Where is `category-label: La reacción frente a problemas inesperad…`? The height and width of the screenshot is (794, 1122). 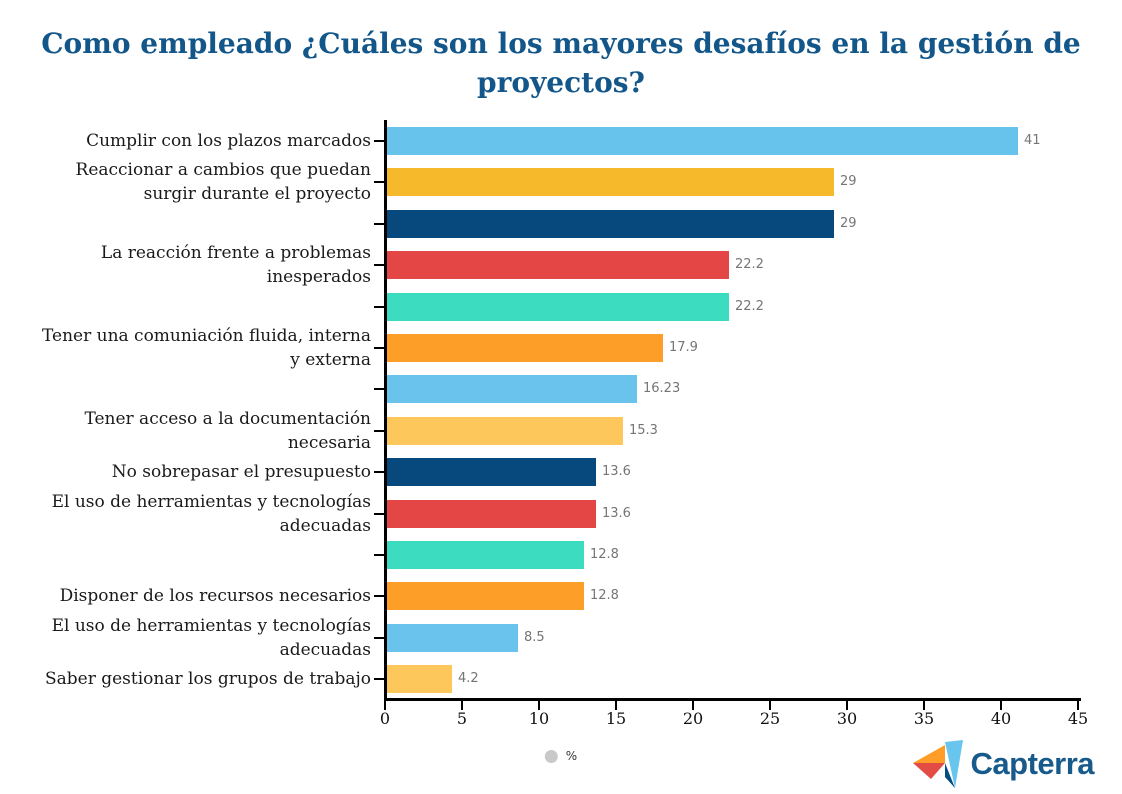 category-label: La reacción frente a problemas inesperad… is located at coordinates (235, 265).